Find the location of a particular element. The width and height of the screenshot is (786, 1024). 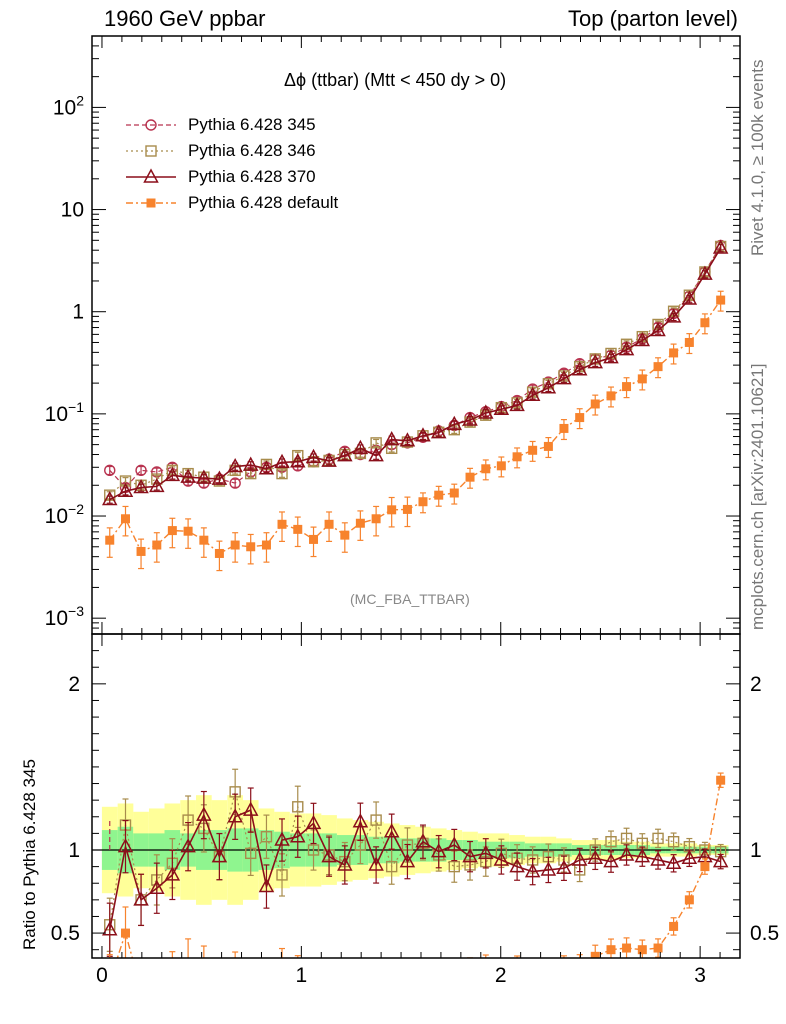

y-tick-label: 10−3 is located at coordinates (65, 616).